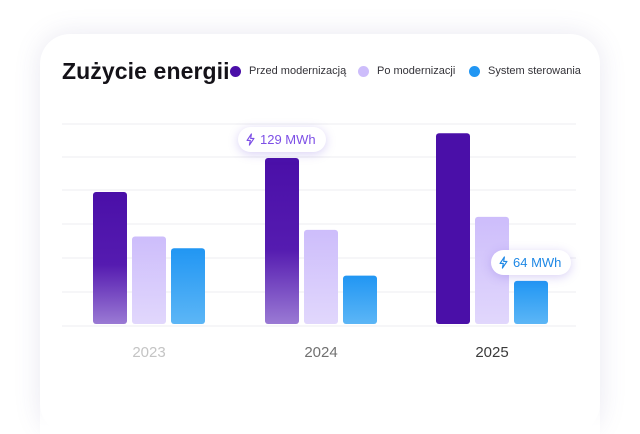 Image resolution: width=640 pixels, height=434 pixels. What do you see at coordinates (110, 258) in the screenshot?
I see `bar-przed-2023` at bounding box center [110, 258].